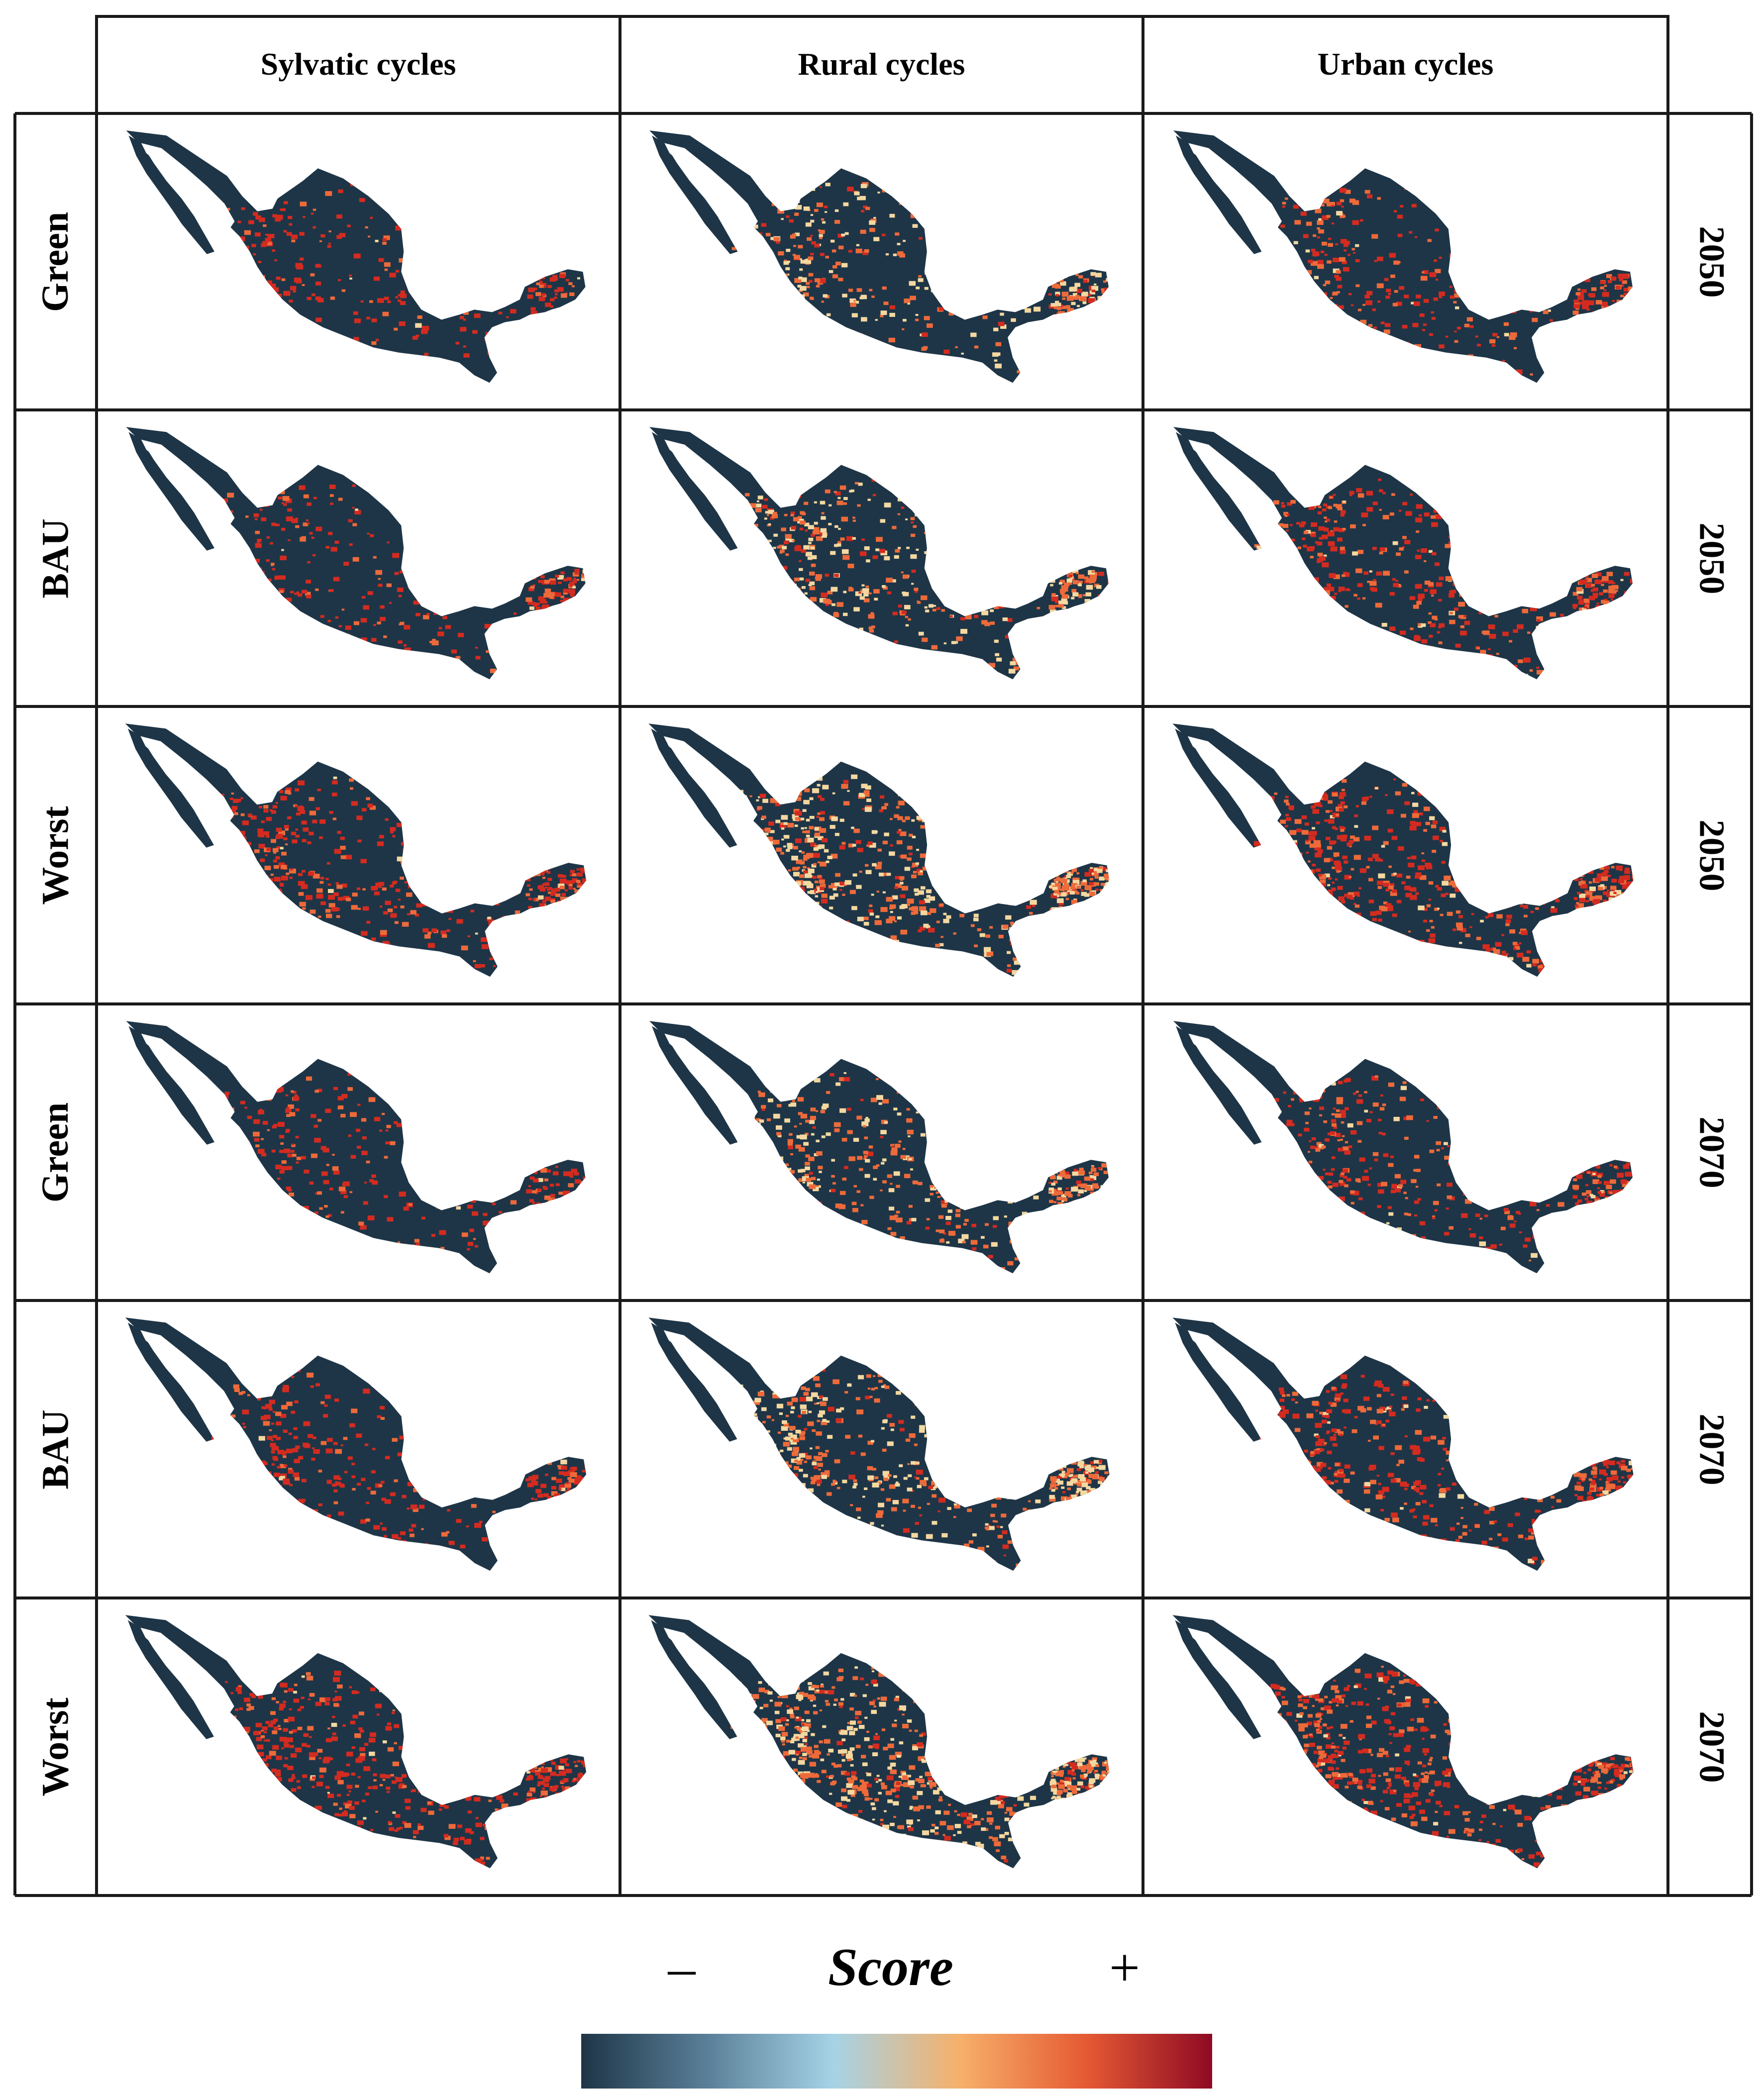  Describe the element at coordinates (358, 64) in the screenshot. I see `column-header-sylvatic: Sylvatic cycles` at that location.